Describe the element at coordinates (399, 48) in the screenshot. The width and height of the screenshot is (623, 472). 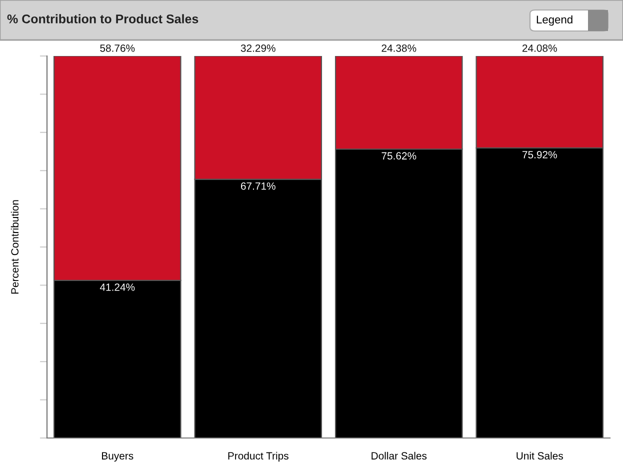
I see `data-label: 24.38%` at that location.